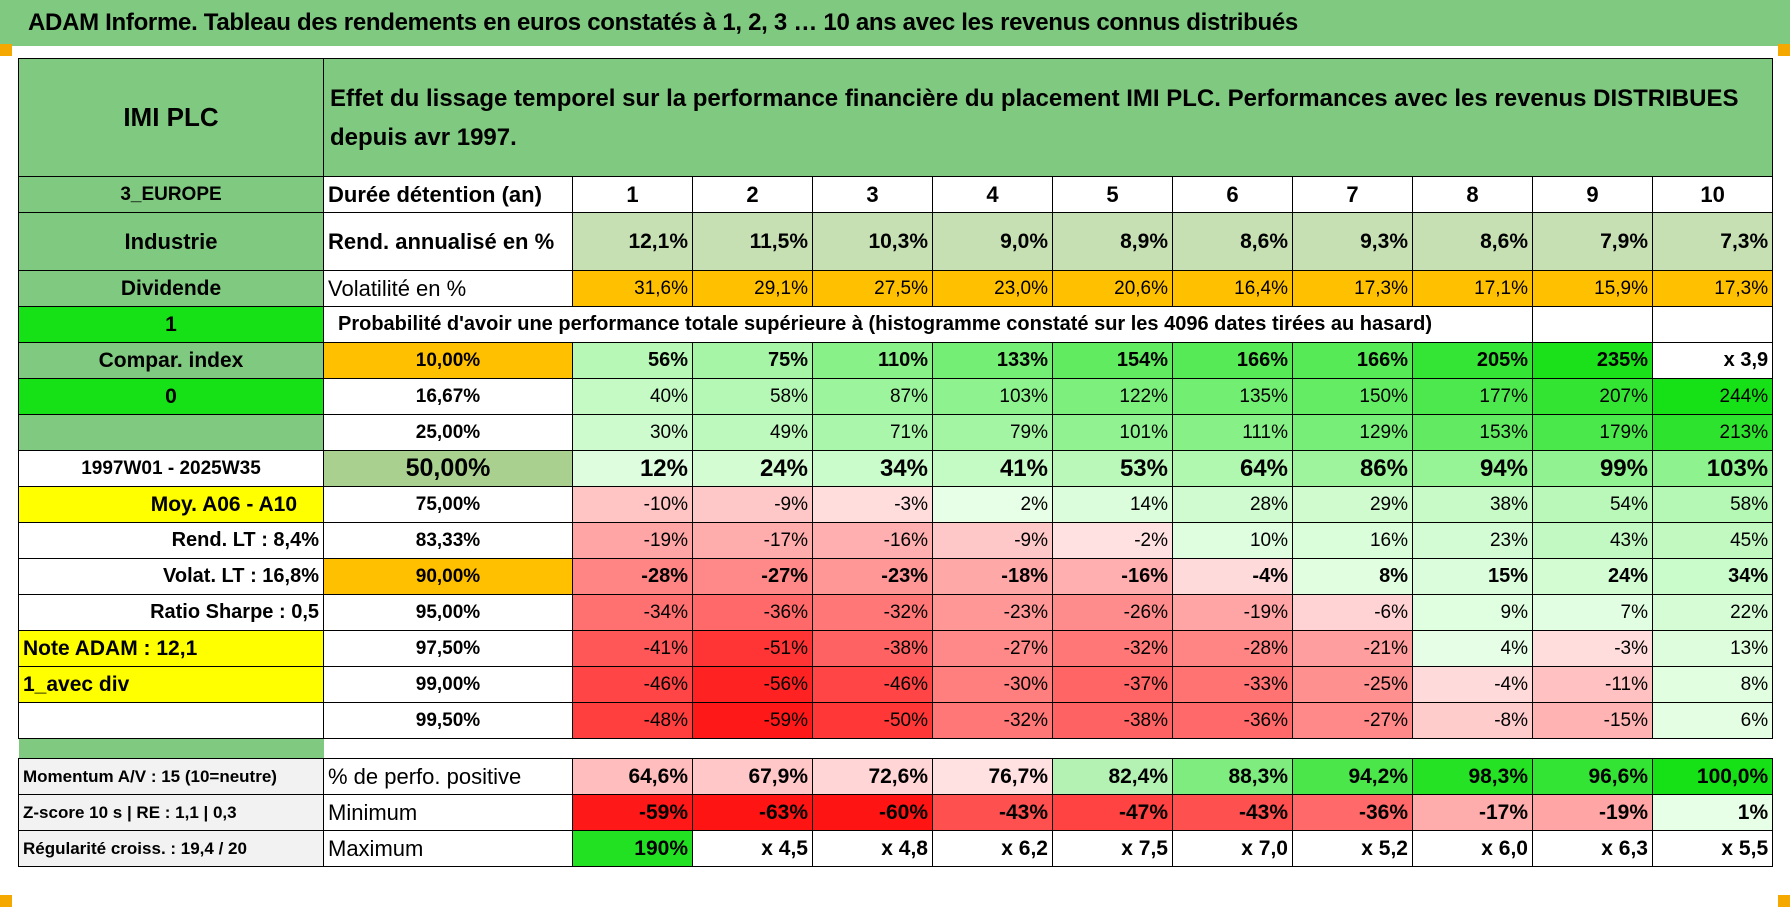 This screenshot has width=1790, height=907. I want to click on performance-cell: x 3,9, so click(1712, 360).